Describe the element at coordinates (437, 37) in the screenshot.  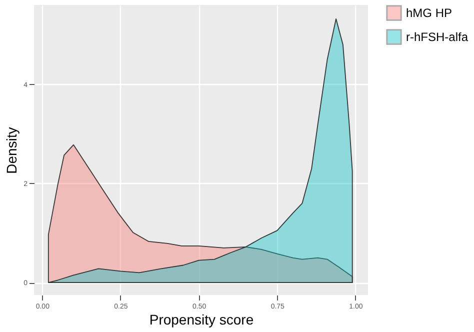
I see `legend-label: r-hFSH-alfa` at that location.